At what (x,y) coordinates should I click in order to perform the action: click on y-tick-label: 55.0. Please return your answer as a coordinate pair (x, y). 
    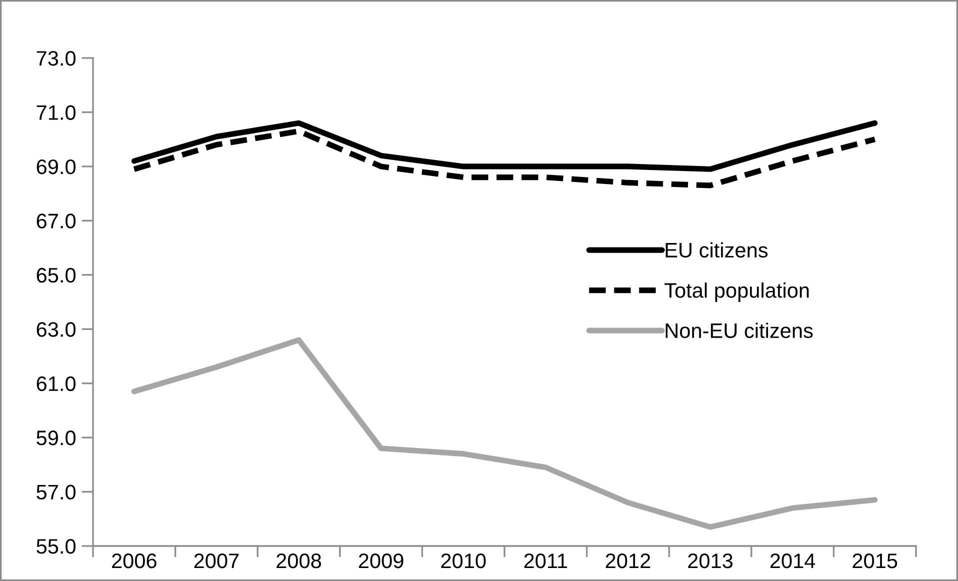
    Looking at the image, I should click on (56, 546).